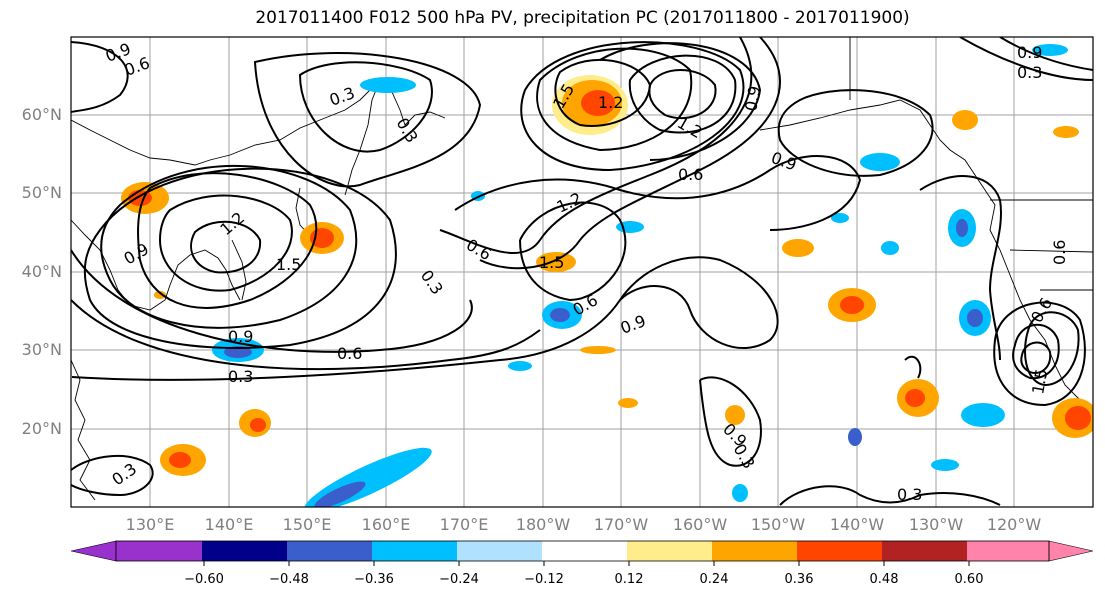  What do you see at coordinates (464, 524) in the screenshot?
I see `lon-label: 170°E` at bounding box center [464, 524].